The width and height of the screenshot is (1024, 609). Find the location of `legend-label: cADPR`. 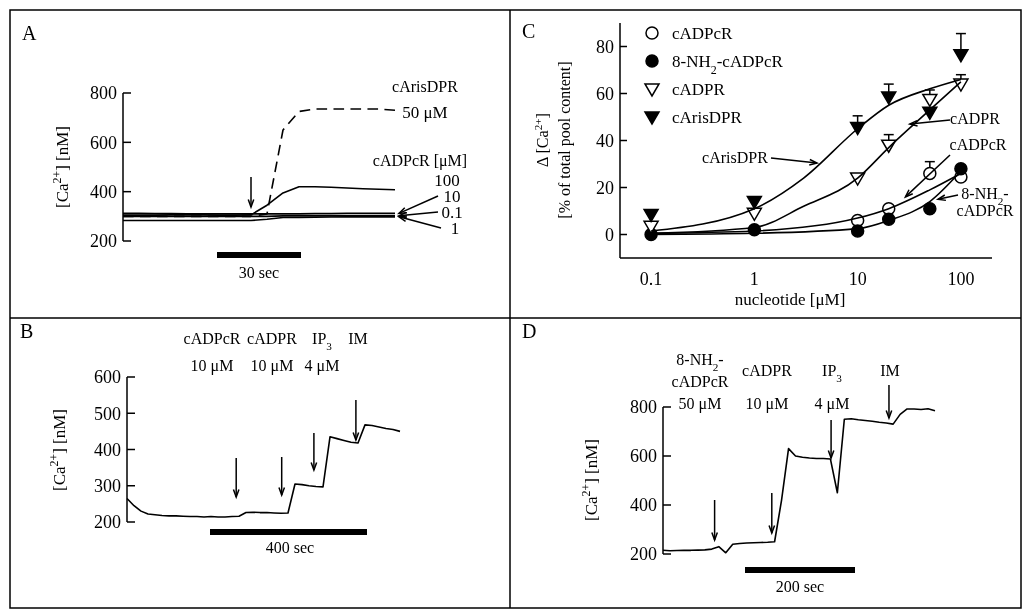

legend-label: cADPR is located at coordinates (699, 89).